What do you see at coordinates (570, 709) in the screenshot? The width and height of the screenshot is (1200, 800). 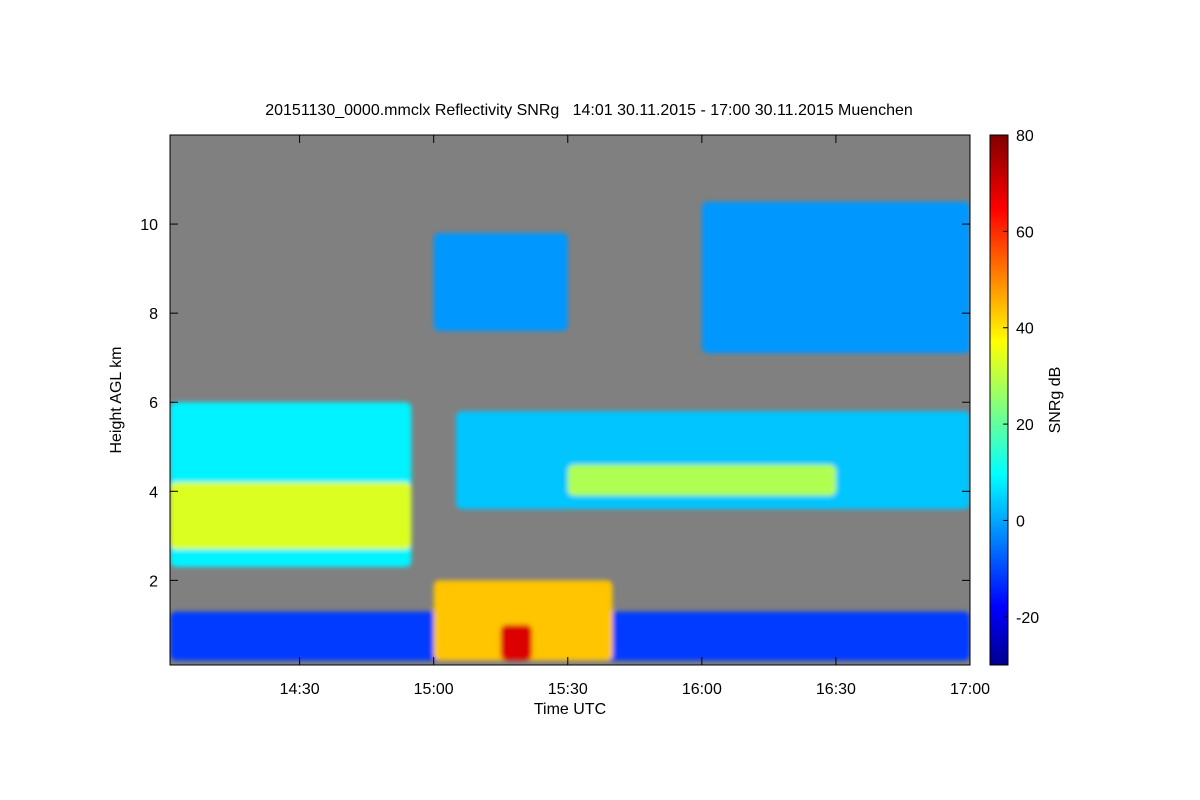 I see `x-axis-label: Time UTC` at bounding box center [570, 709].